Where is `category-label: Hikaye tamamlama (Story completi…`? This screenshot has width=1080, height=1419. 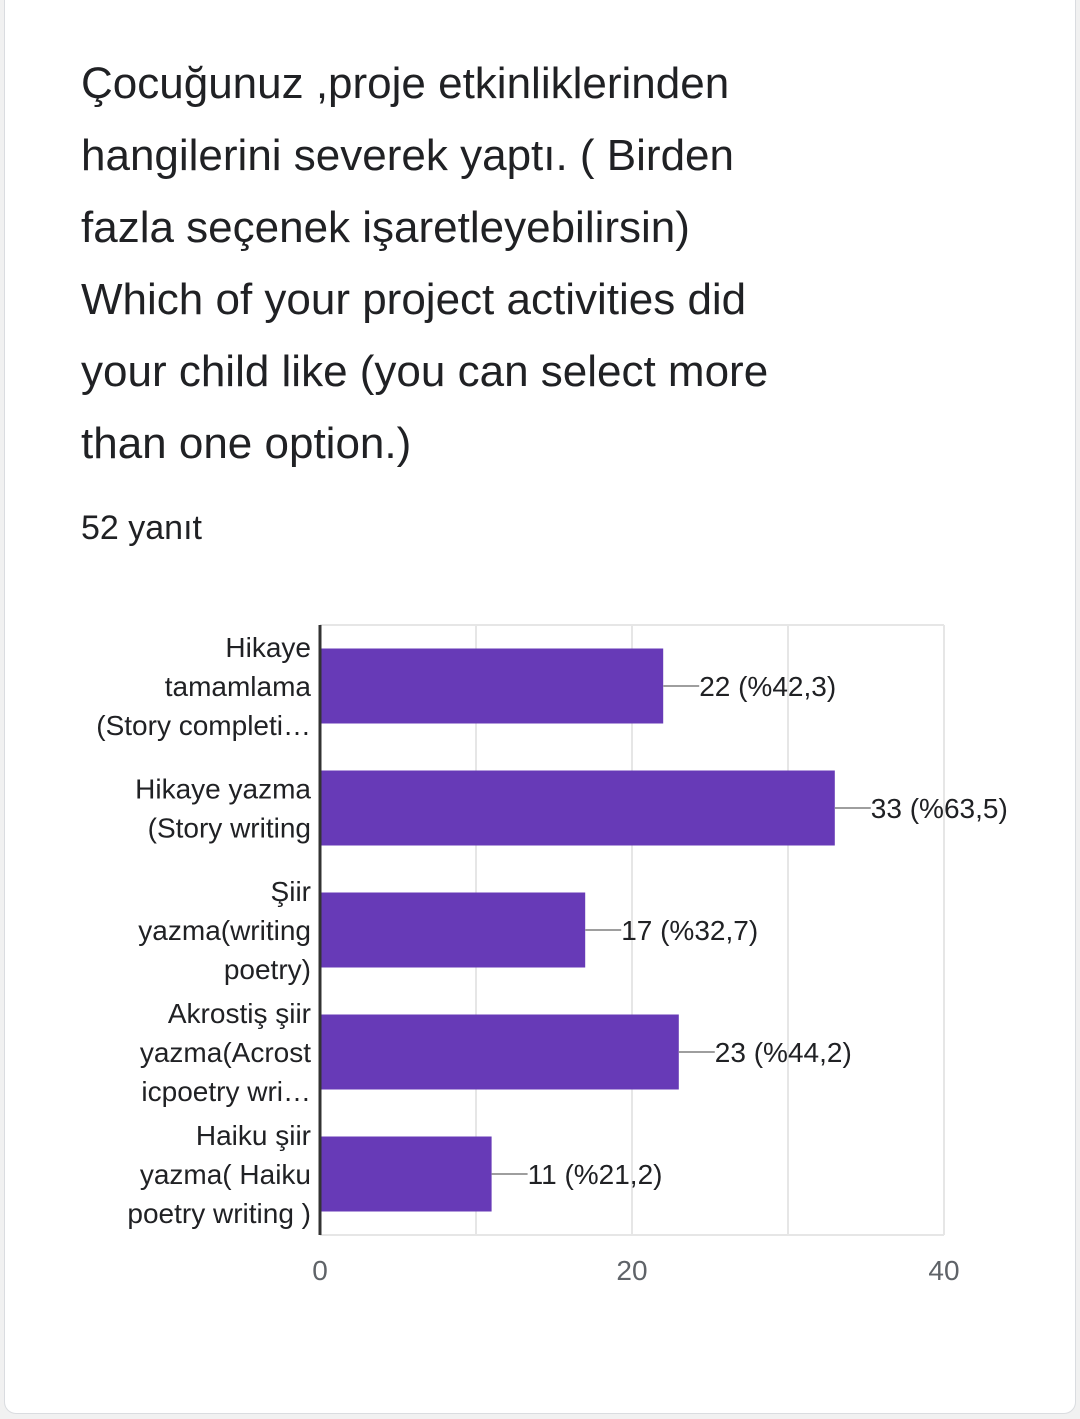 category-label: Hikaye tamamlama (Story completi… is located at coordinates (203, 686).